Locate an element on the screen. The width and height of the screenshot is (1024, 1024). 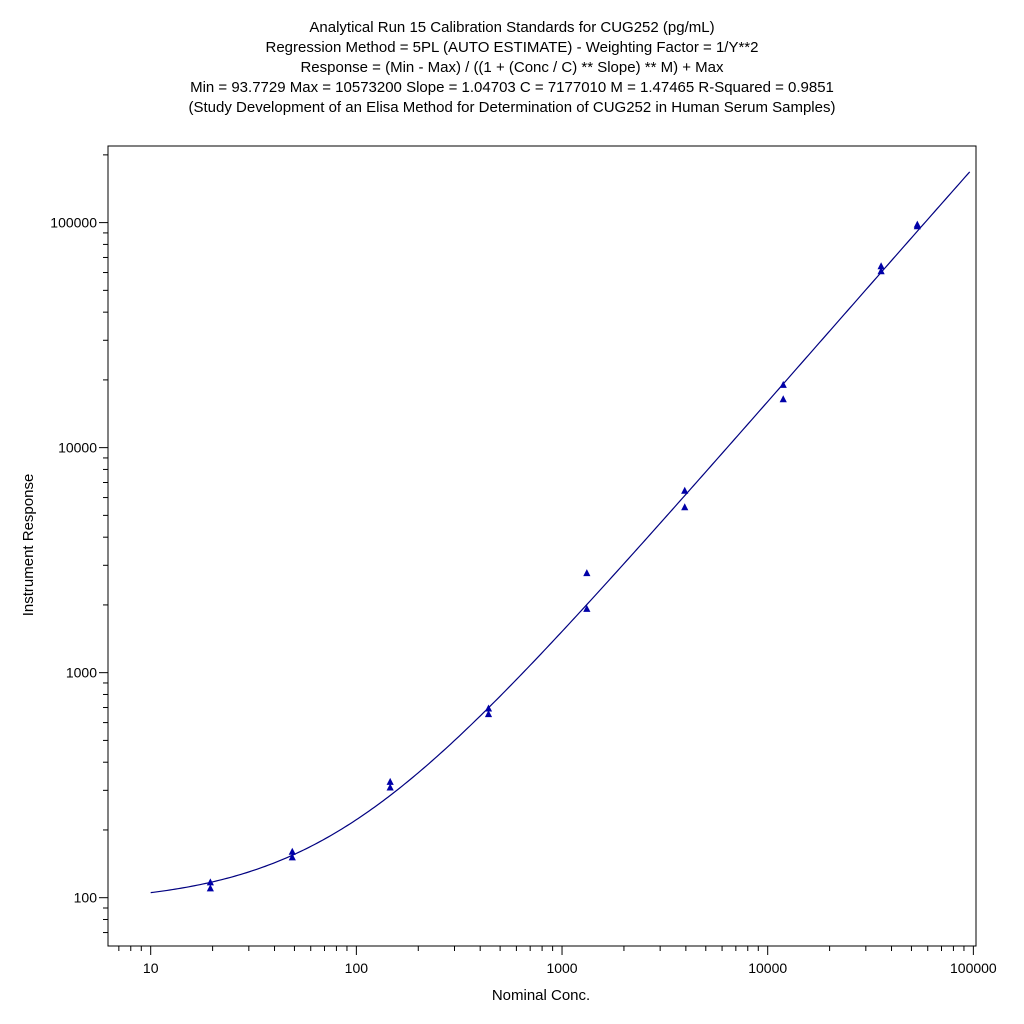
y-tick-label: 1000 is located at coordinates (81, 673).